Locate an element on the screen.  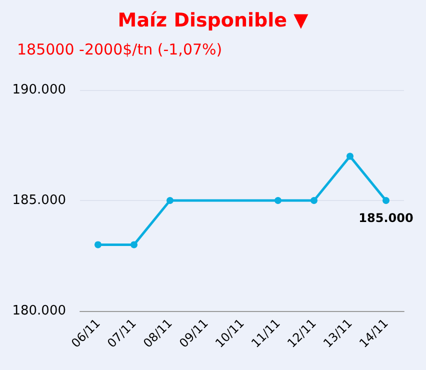
chart-subtitle: 185000 -2000$/tn (-1,07%) is located at coordinates (119, 49).